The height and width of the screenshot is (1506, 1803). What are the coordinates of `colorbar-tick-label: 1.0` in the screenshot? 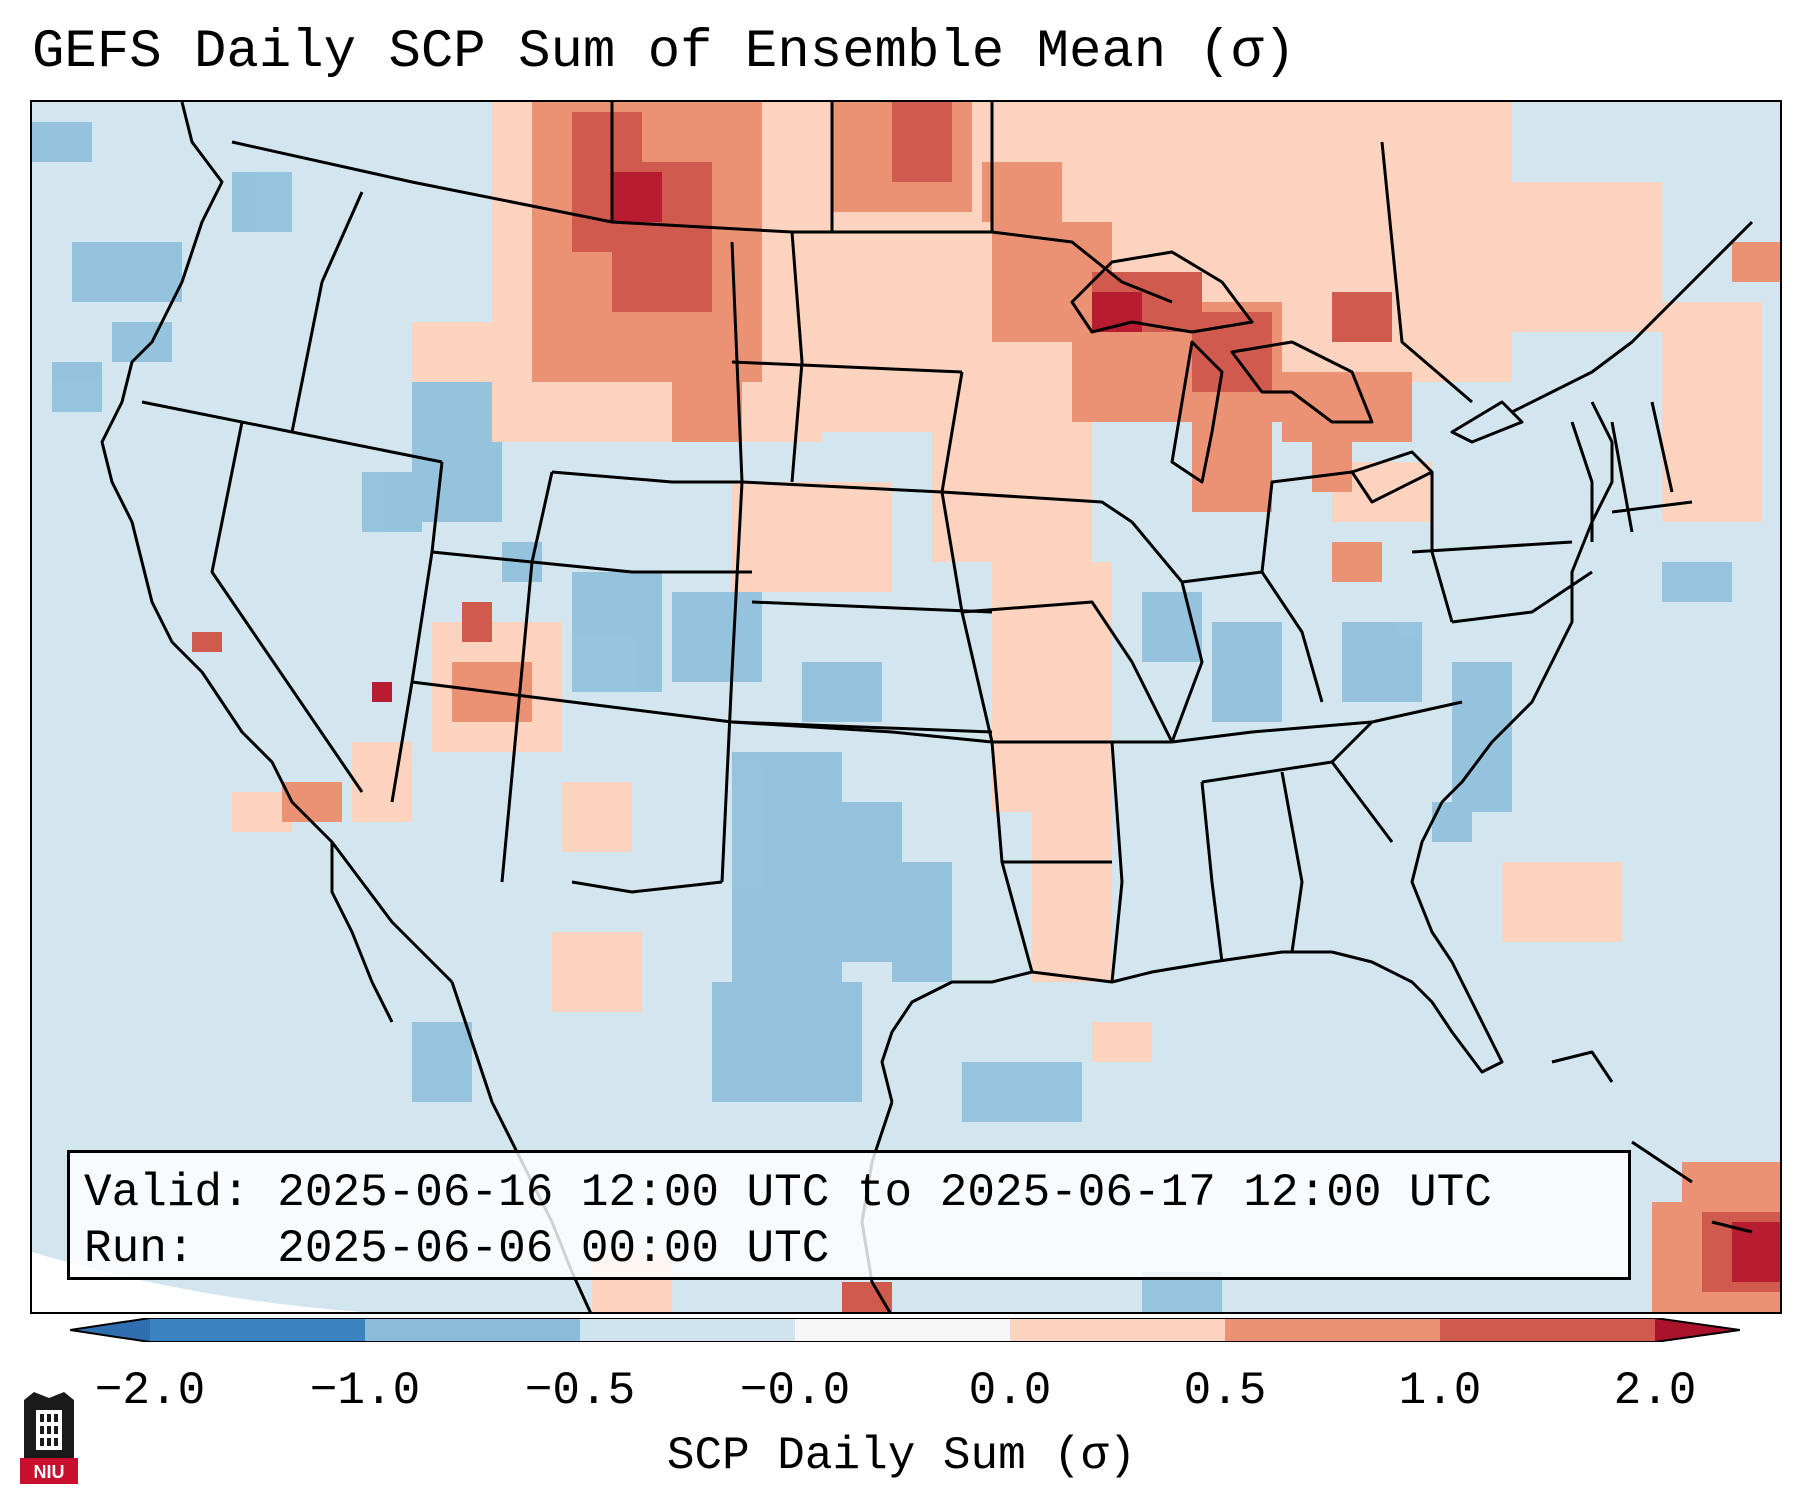 It's located at (1440, 1391).